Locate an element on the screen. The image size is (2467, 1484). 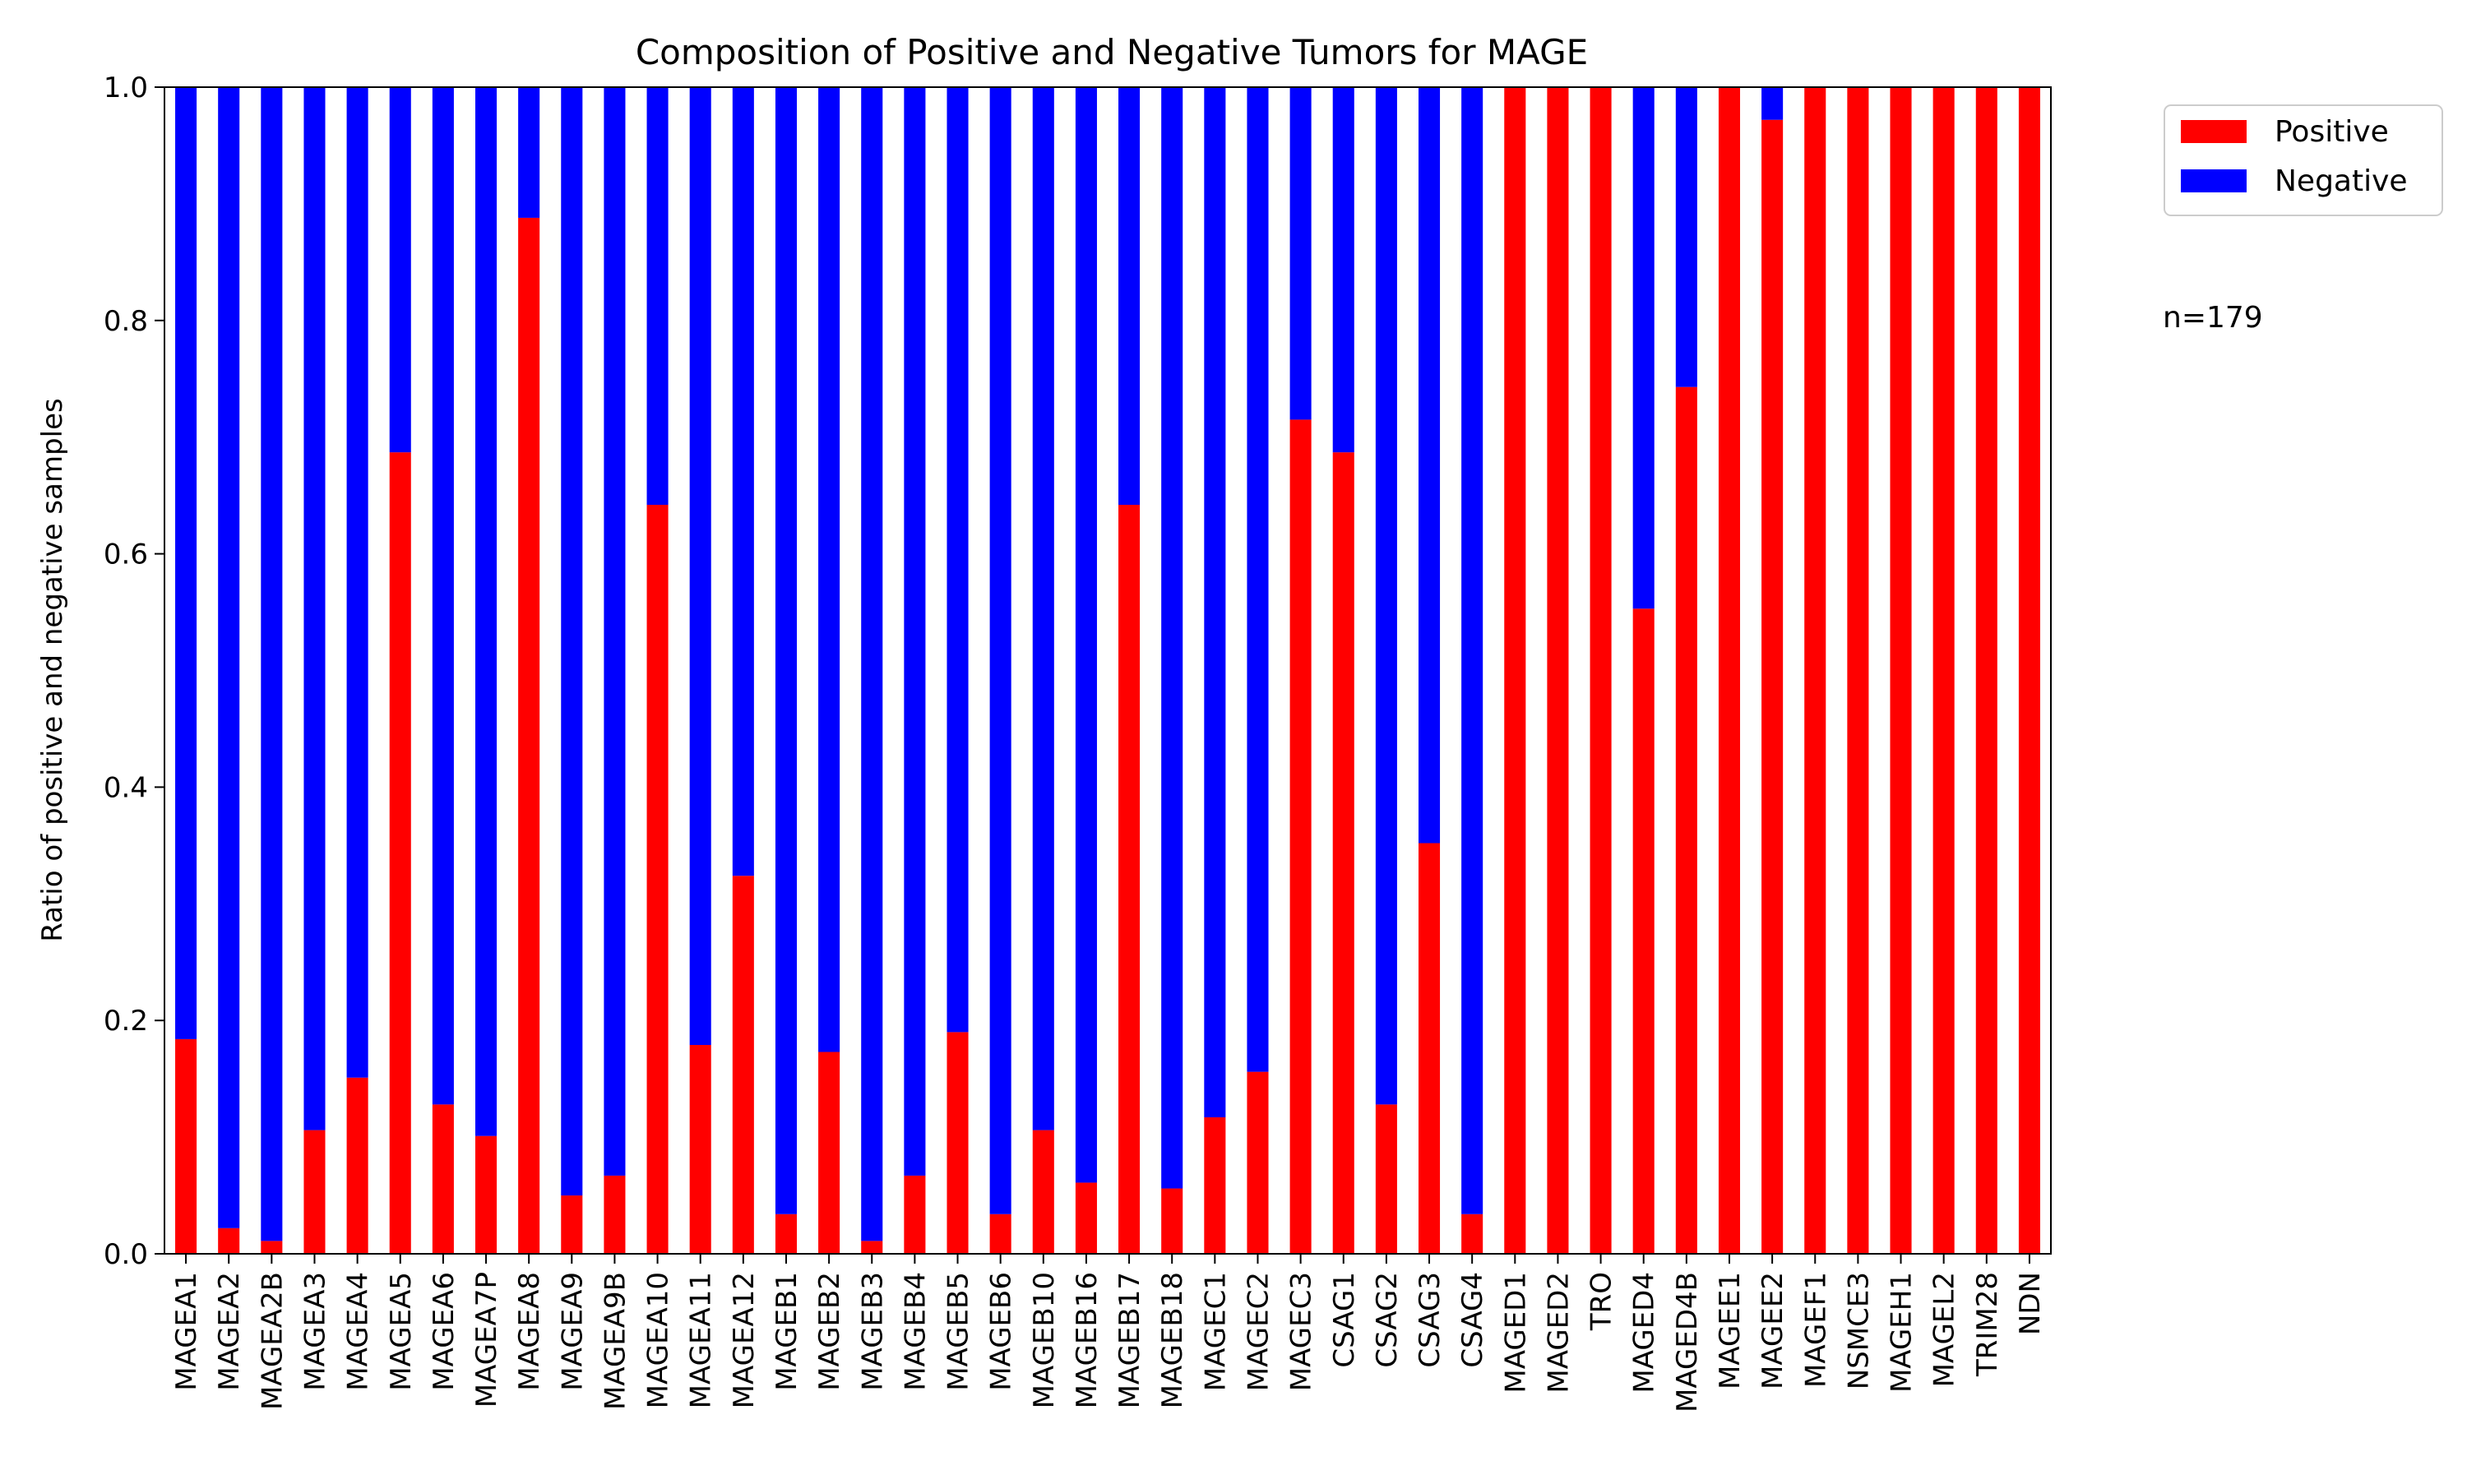
bar-positive-mageb18 is located at coordinates (1172, 1221).